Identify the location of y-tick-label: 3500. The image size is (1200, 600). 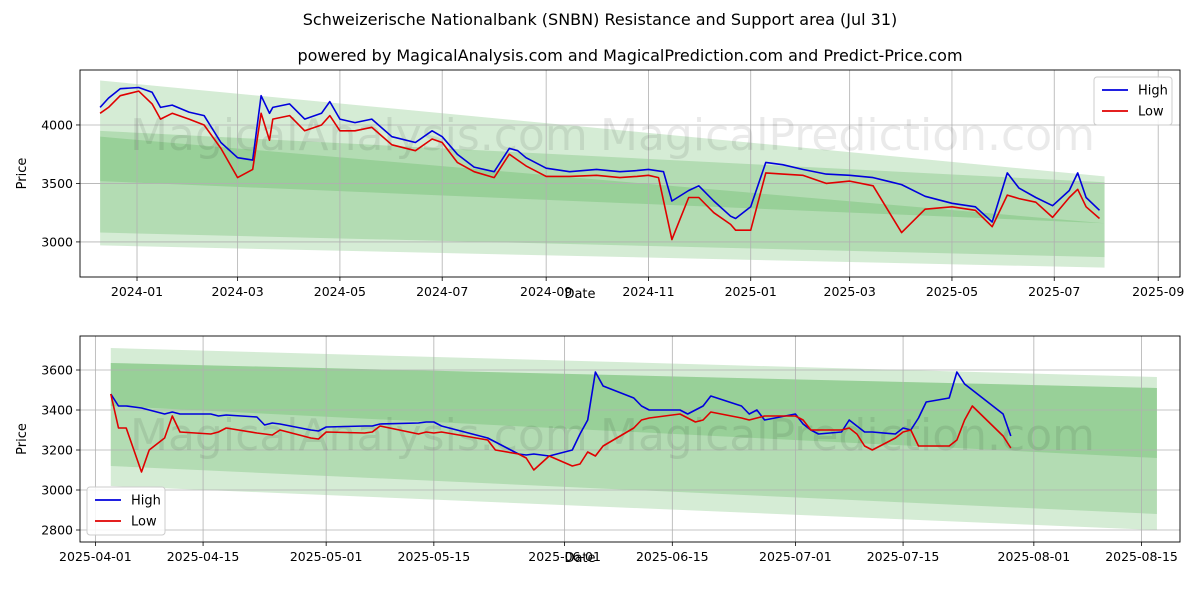
(57, 183).